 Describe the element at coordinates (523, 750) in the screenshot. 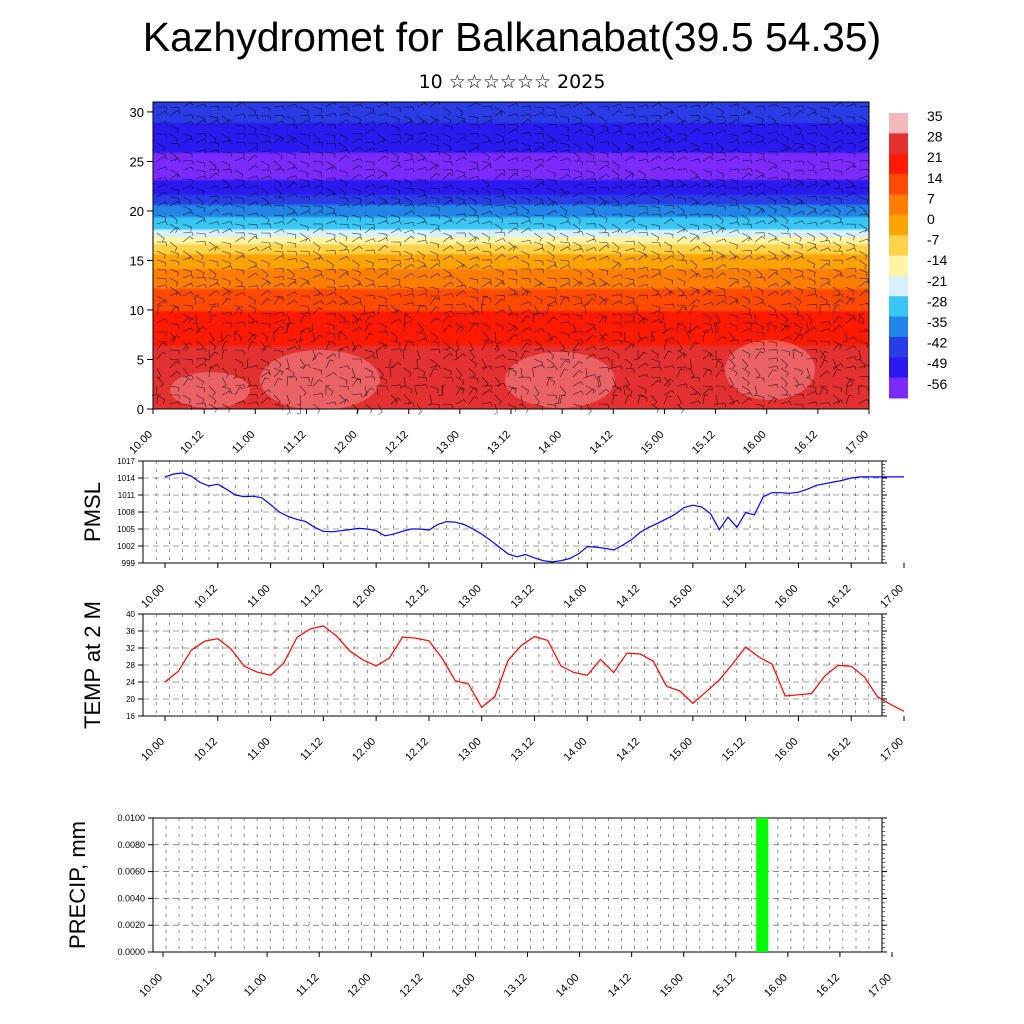

I see `panel-temp-x-tick-label: 13.12` at that location.